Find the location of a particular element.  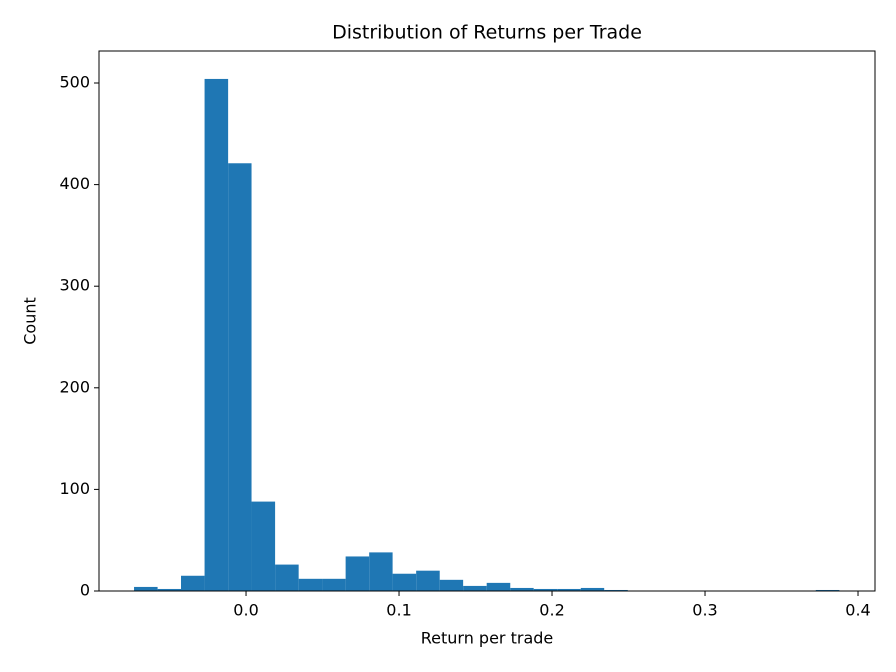

y-tick-label: 400 is located at coordinates (74, 183).